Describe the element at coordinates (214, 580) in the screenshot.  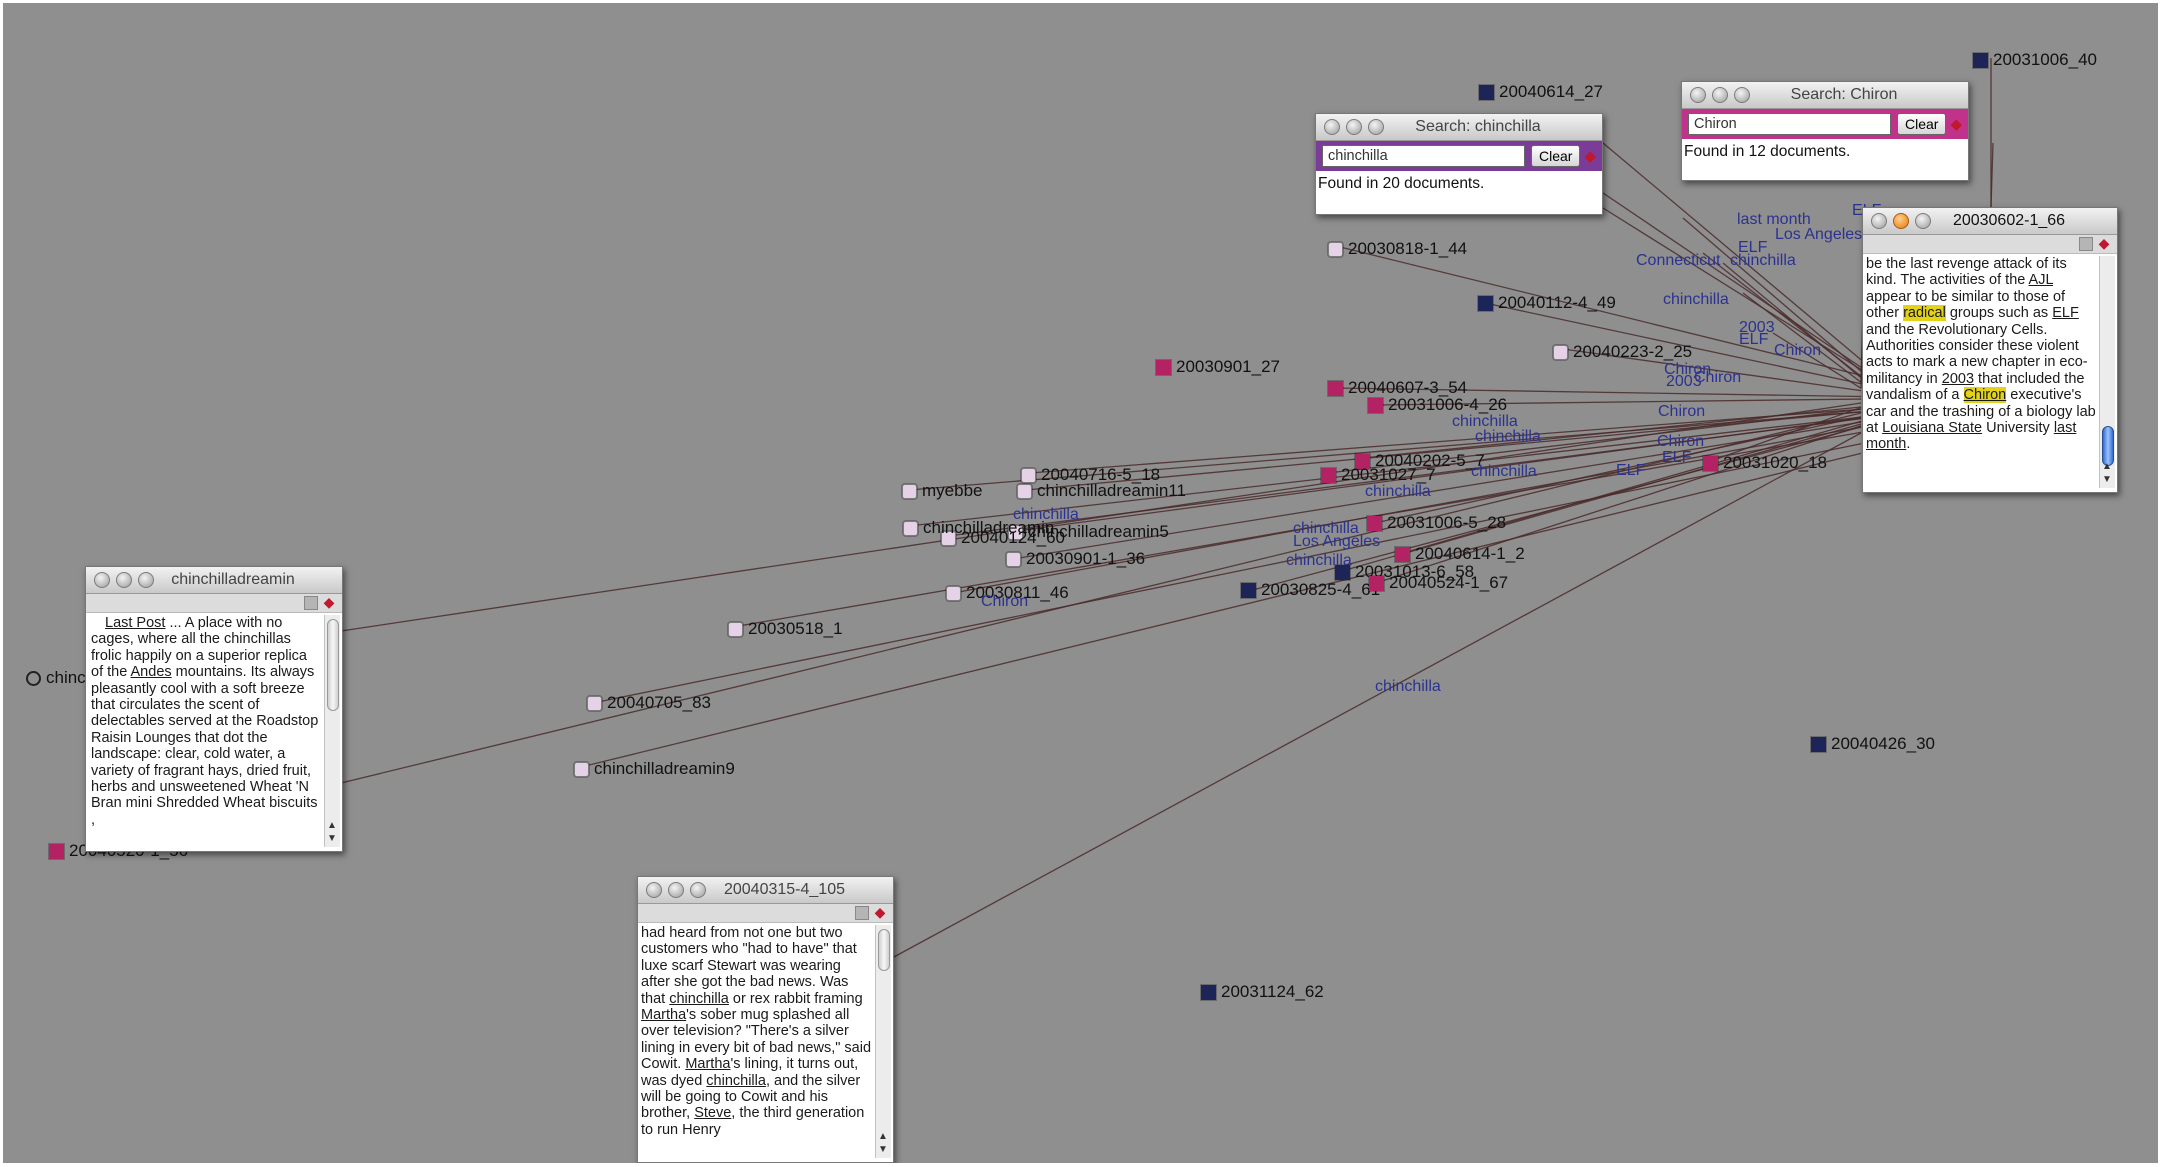
I see `window-titlebar: chinchilladreamin` at that location.